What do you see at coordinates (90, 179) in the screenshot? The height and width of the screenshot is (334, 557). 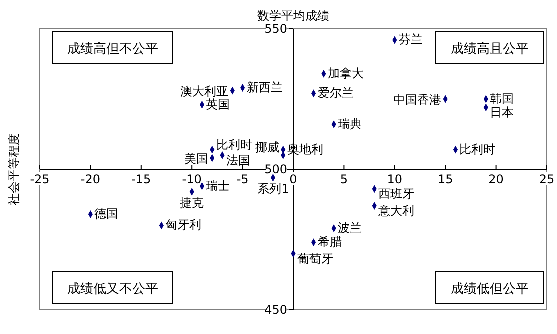 I see `x-tick-label: -20` at bounding box center [90, 179].